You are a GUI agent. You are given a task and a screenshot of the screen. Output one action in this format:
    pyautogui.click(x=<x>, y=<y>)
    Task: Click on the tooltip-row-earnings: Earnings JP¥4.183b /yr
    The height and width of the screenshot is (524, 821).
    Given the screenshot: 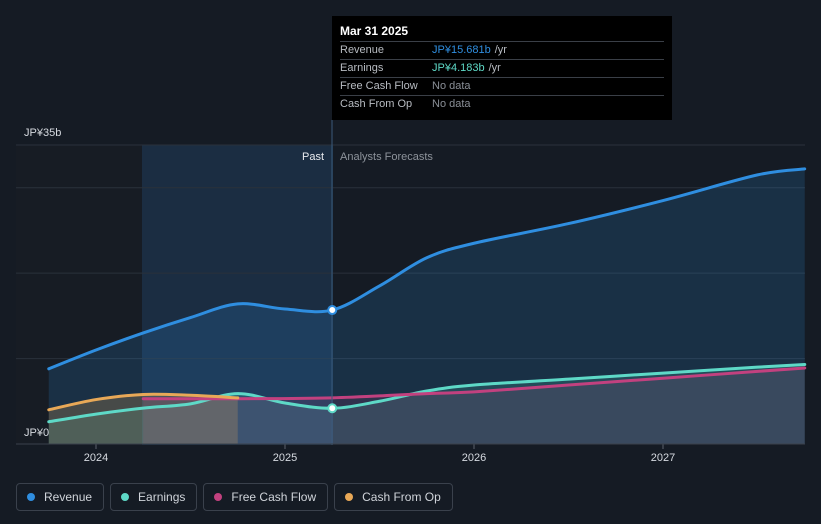 What is the action you would take?
    pyautogui.click(x=502, y=68)
    